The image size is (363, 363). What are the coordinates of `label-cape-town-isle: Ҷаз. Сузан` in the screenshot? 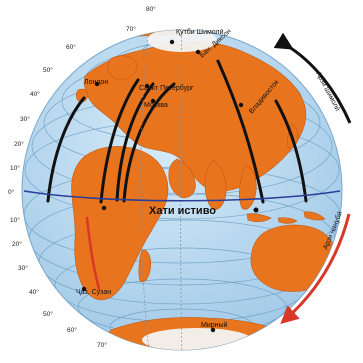 It's located at (93, 292).